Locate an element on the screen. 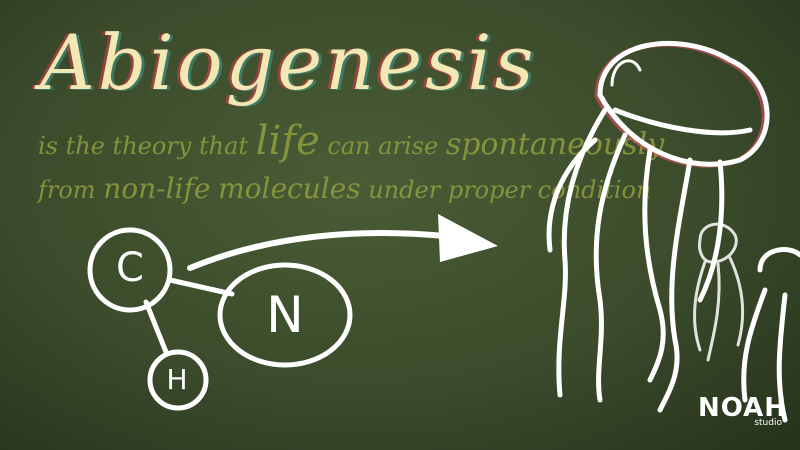 Image resolution: width=800 pixels, height=450 pixels. page-title: Abiogenesis is located at coordinates (288, 62).